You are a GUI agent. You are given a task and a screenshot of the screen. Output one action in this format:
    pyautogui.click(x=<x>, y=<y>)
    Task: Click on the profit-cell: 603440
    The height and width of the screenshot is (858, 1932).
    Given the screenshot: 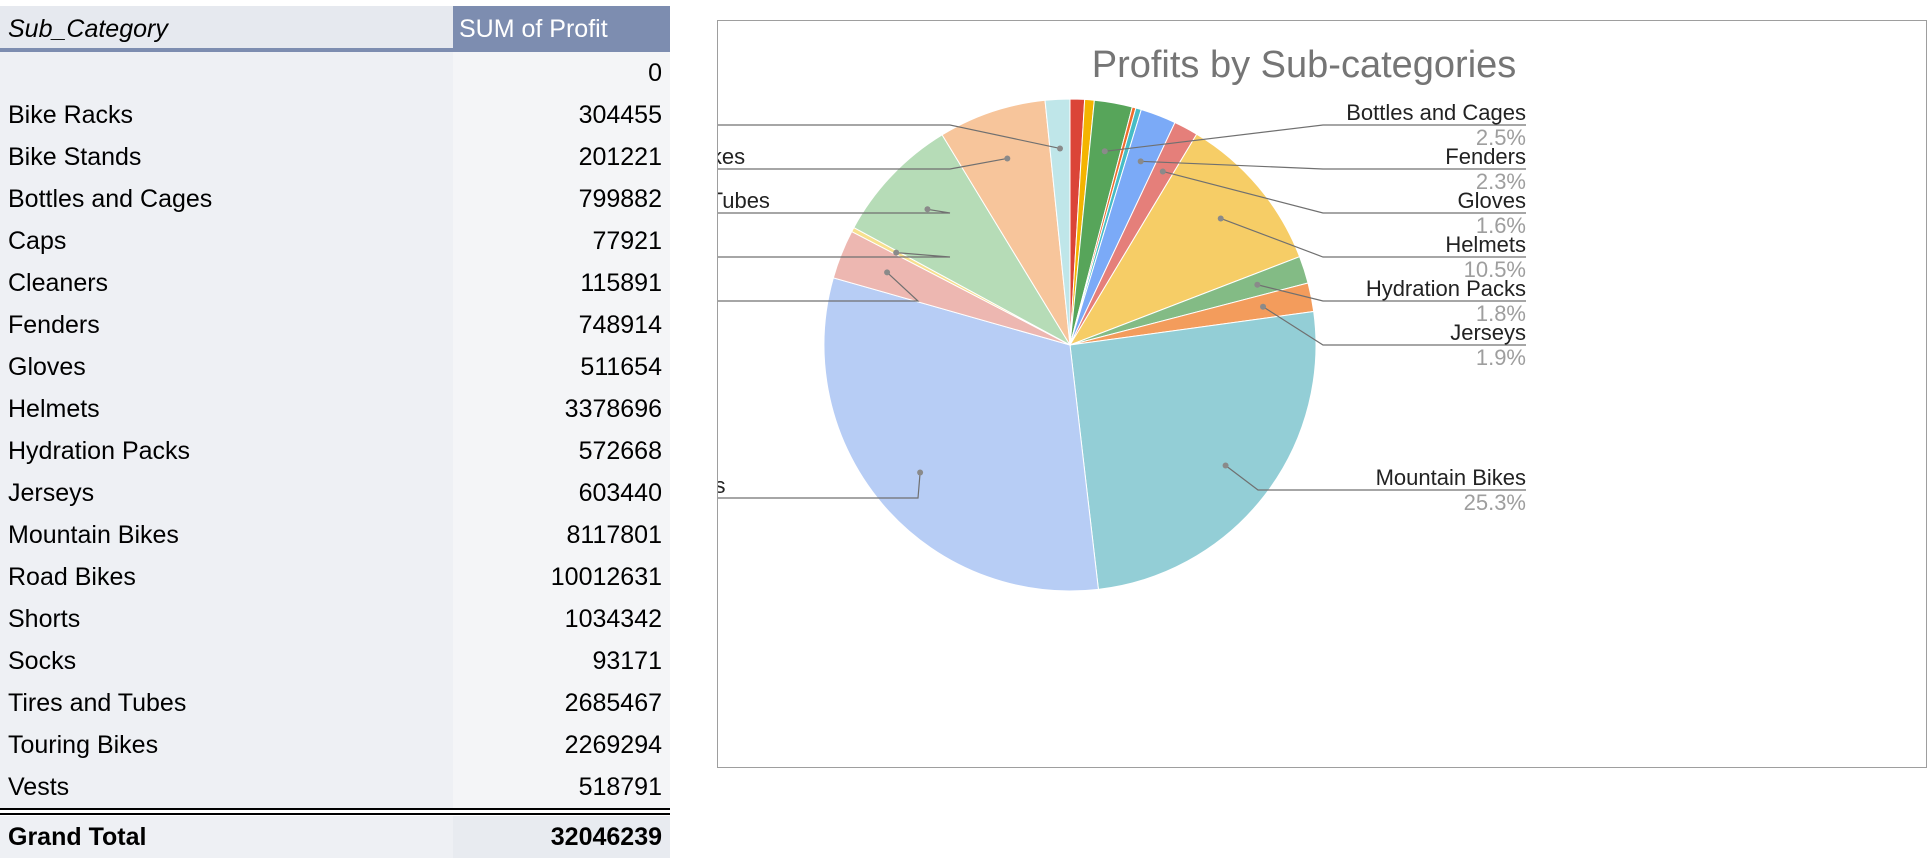 What is the action you would take?
    pyautogui.click(x=561, y=493)
    